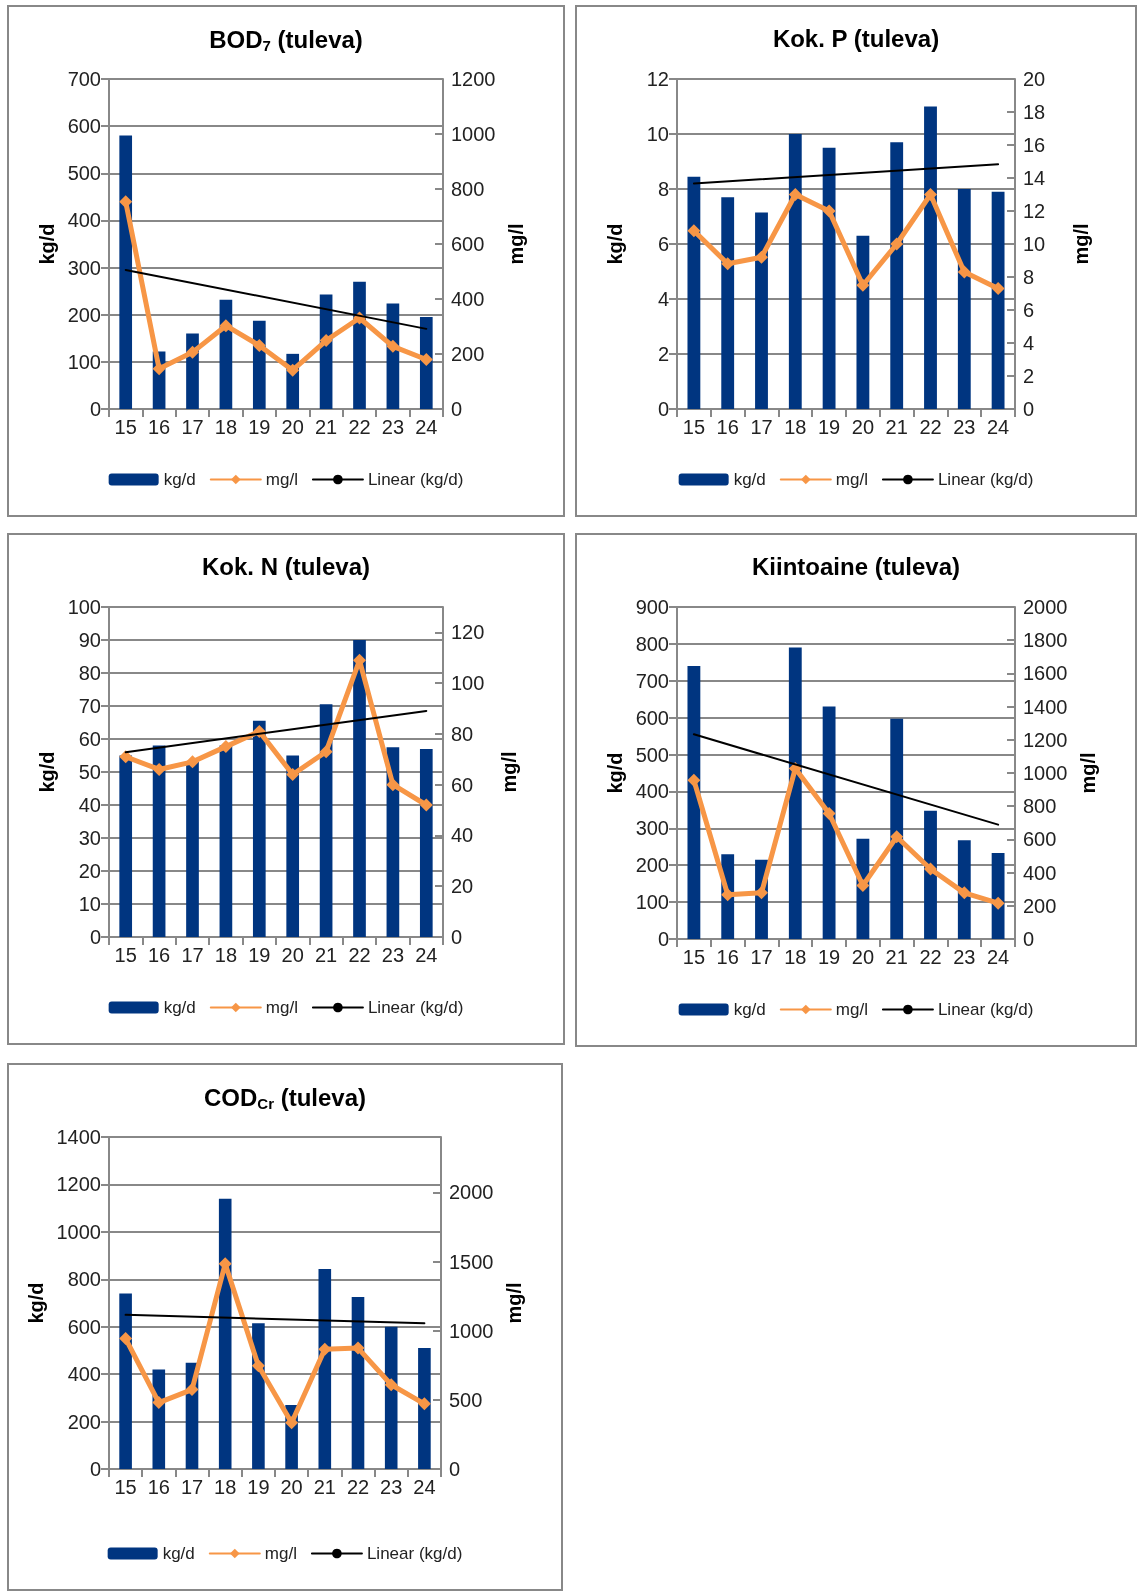 This screenshot has width=1144, height=1594. Describe the element at coordinates (84, 220) in the screenshot. I see `y-tick-label: 400` at that location.